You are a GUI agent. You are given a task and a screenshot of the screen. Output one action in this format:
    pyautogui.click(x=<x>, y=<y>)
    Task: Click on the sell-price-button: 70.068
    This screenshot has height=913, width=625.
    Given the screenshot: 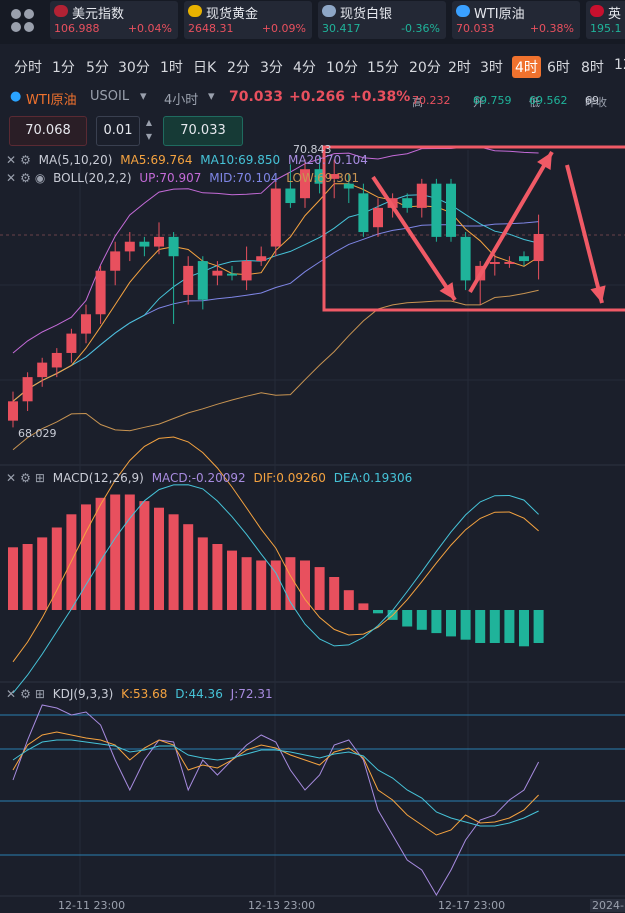 What is the action you would take?
    pyautogui.click(x=48, y=131)
    